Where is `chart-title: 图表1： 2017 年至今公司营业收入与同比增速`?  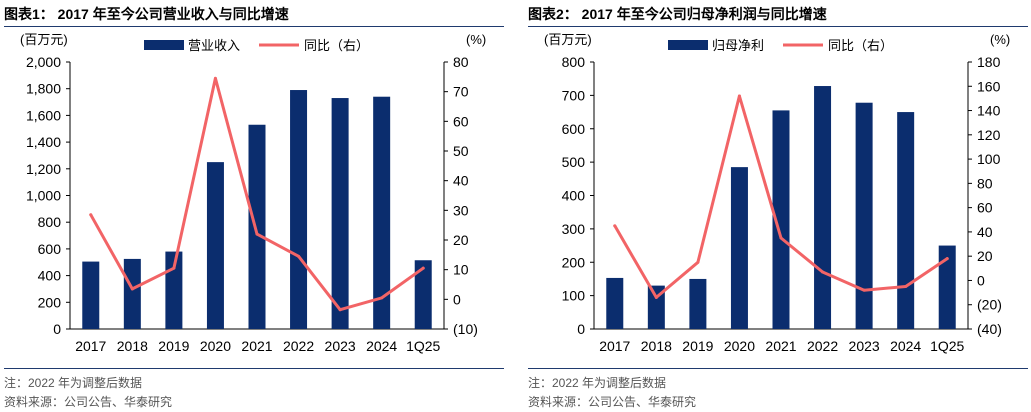 chart-title: 图表1： 2017 年至今公司营业收入与同比增速 is located at coordinates (146, 14).